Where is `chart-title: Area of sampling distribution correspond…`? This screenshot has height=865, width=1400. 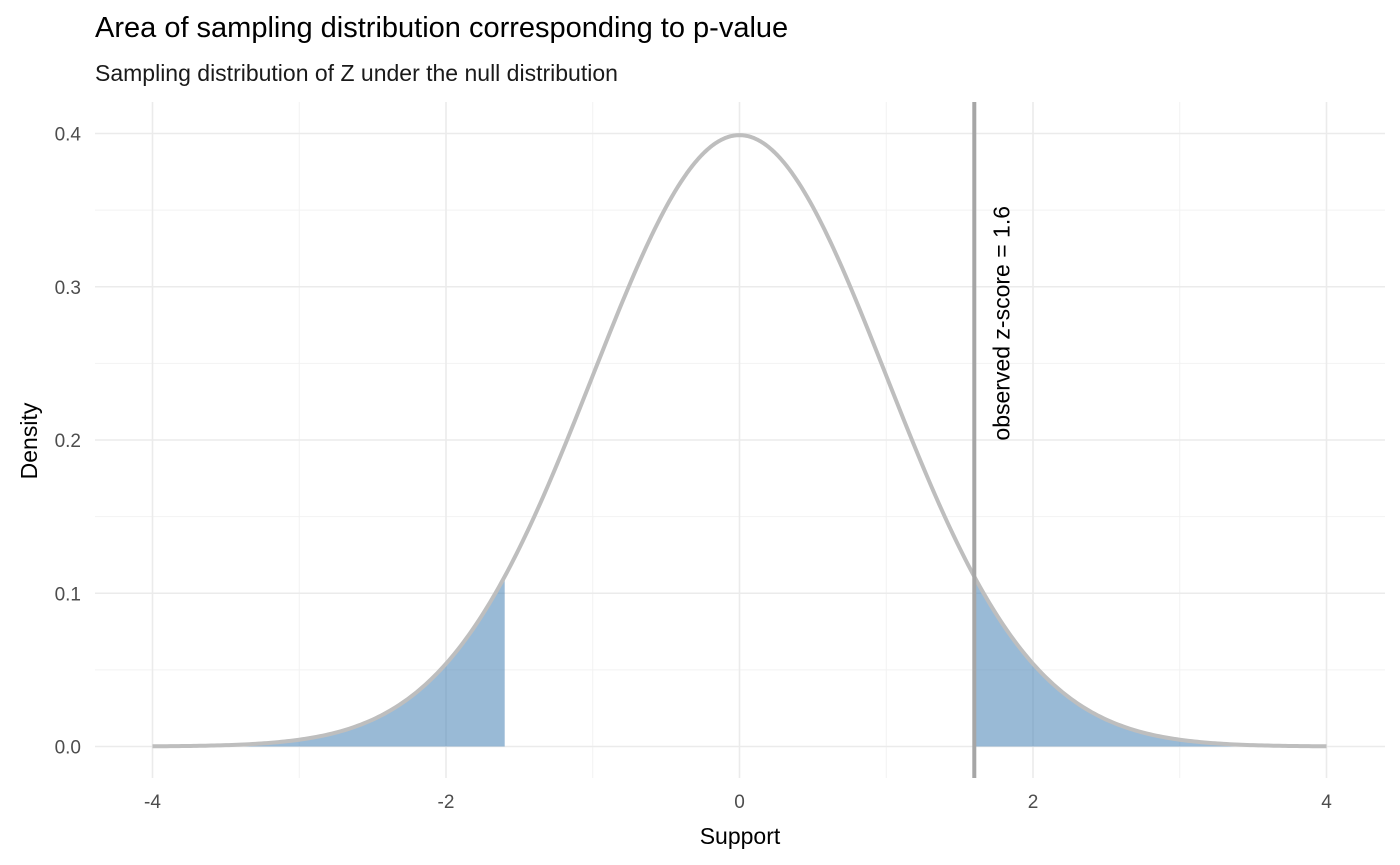 chart-title: Area of sampling distribution correspond… is located at coordinates (442, 28).